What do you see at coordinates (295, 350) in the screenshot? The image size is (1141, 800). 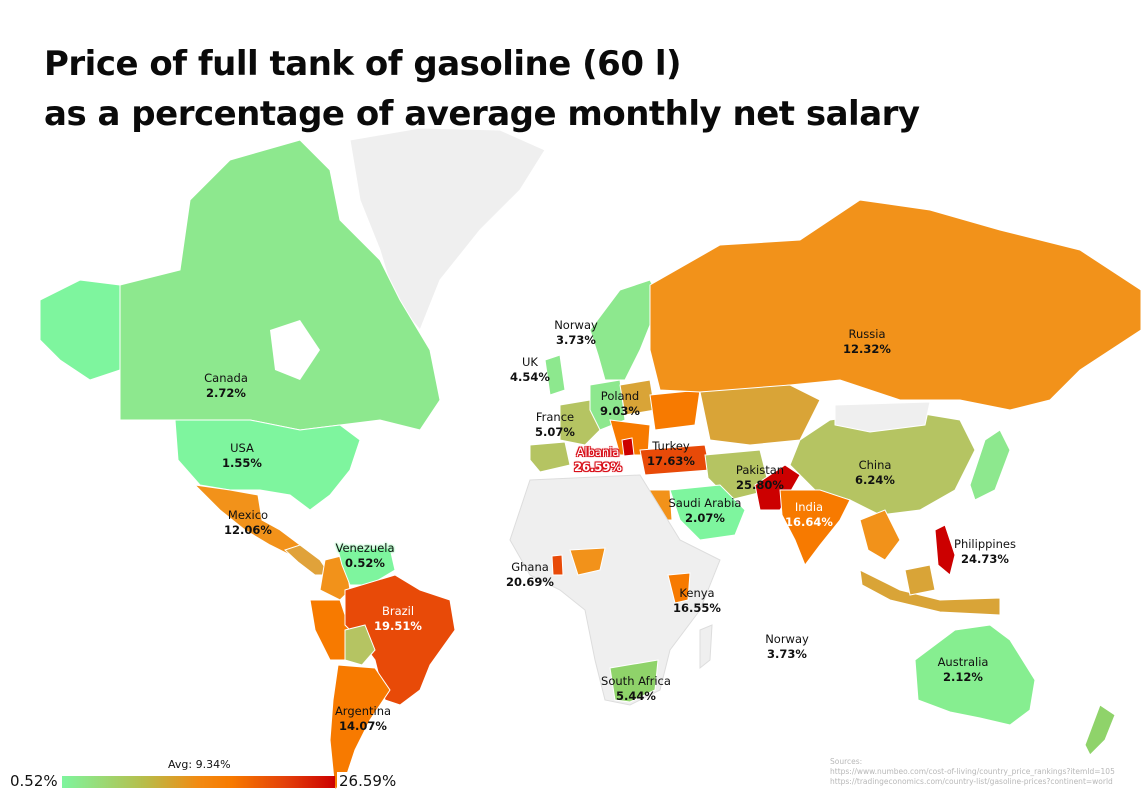 I see `hudson-bay` at bounding box center [295, 350].